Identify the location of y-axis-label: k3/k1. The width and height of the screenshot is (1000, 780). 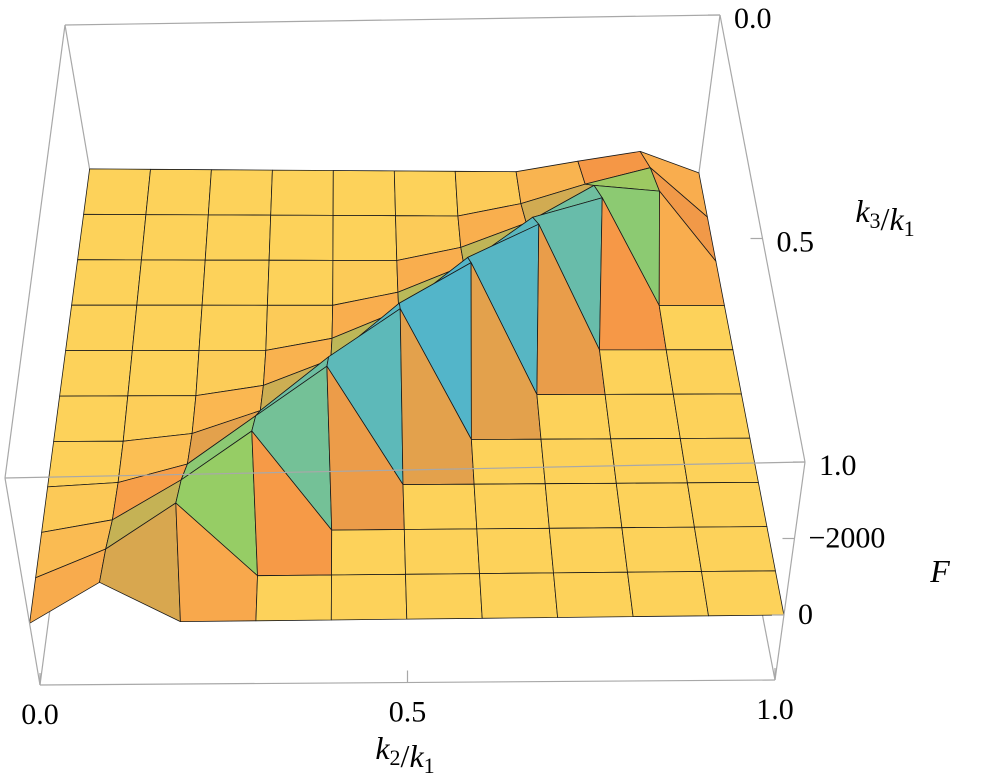
(884, 217).